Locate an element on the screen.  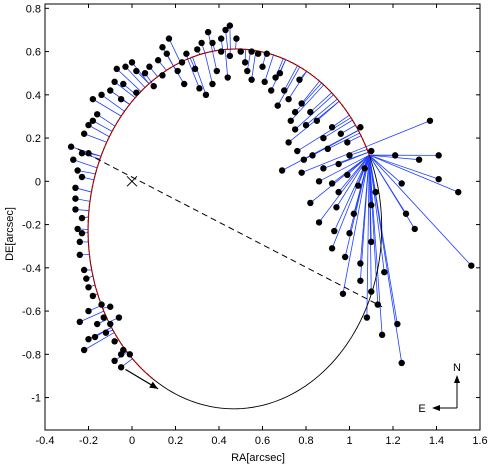
x-tick-label: 1.6 is located at coordinates (479, 441).